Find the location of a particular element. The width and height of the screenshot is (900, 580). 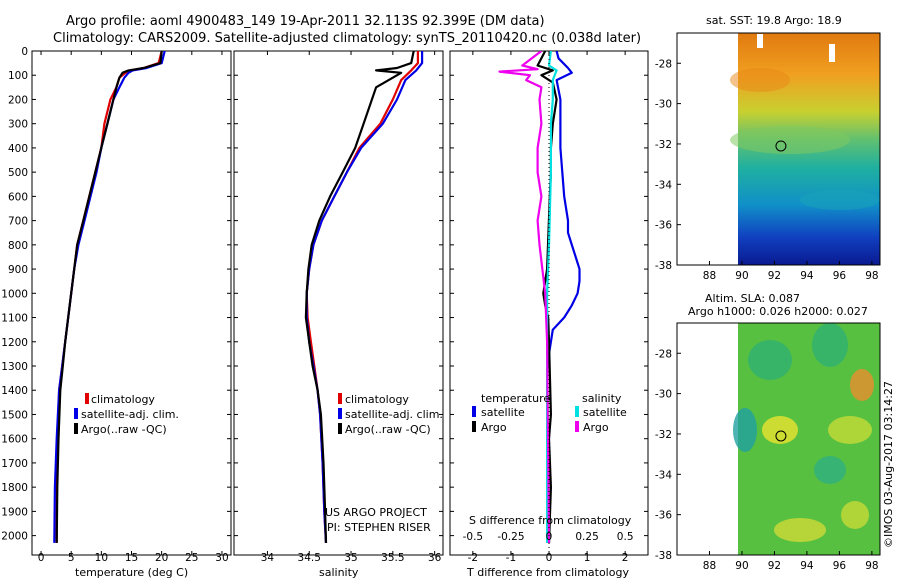

x-tick-label: 35.5 is located at coordinates (392, 558).